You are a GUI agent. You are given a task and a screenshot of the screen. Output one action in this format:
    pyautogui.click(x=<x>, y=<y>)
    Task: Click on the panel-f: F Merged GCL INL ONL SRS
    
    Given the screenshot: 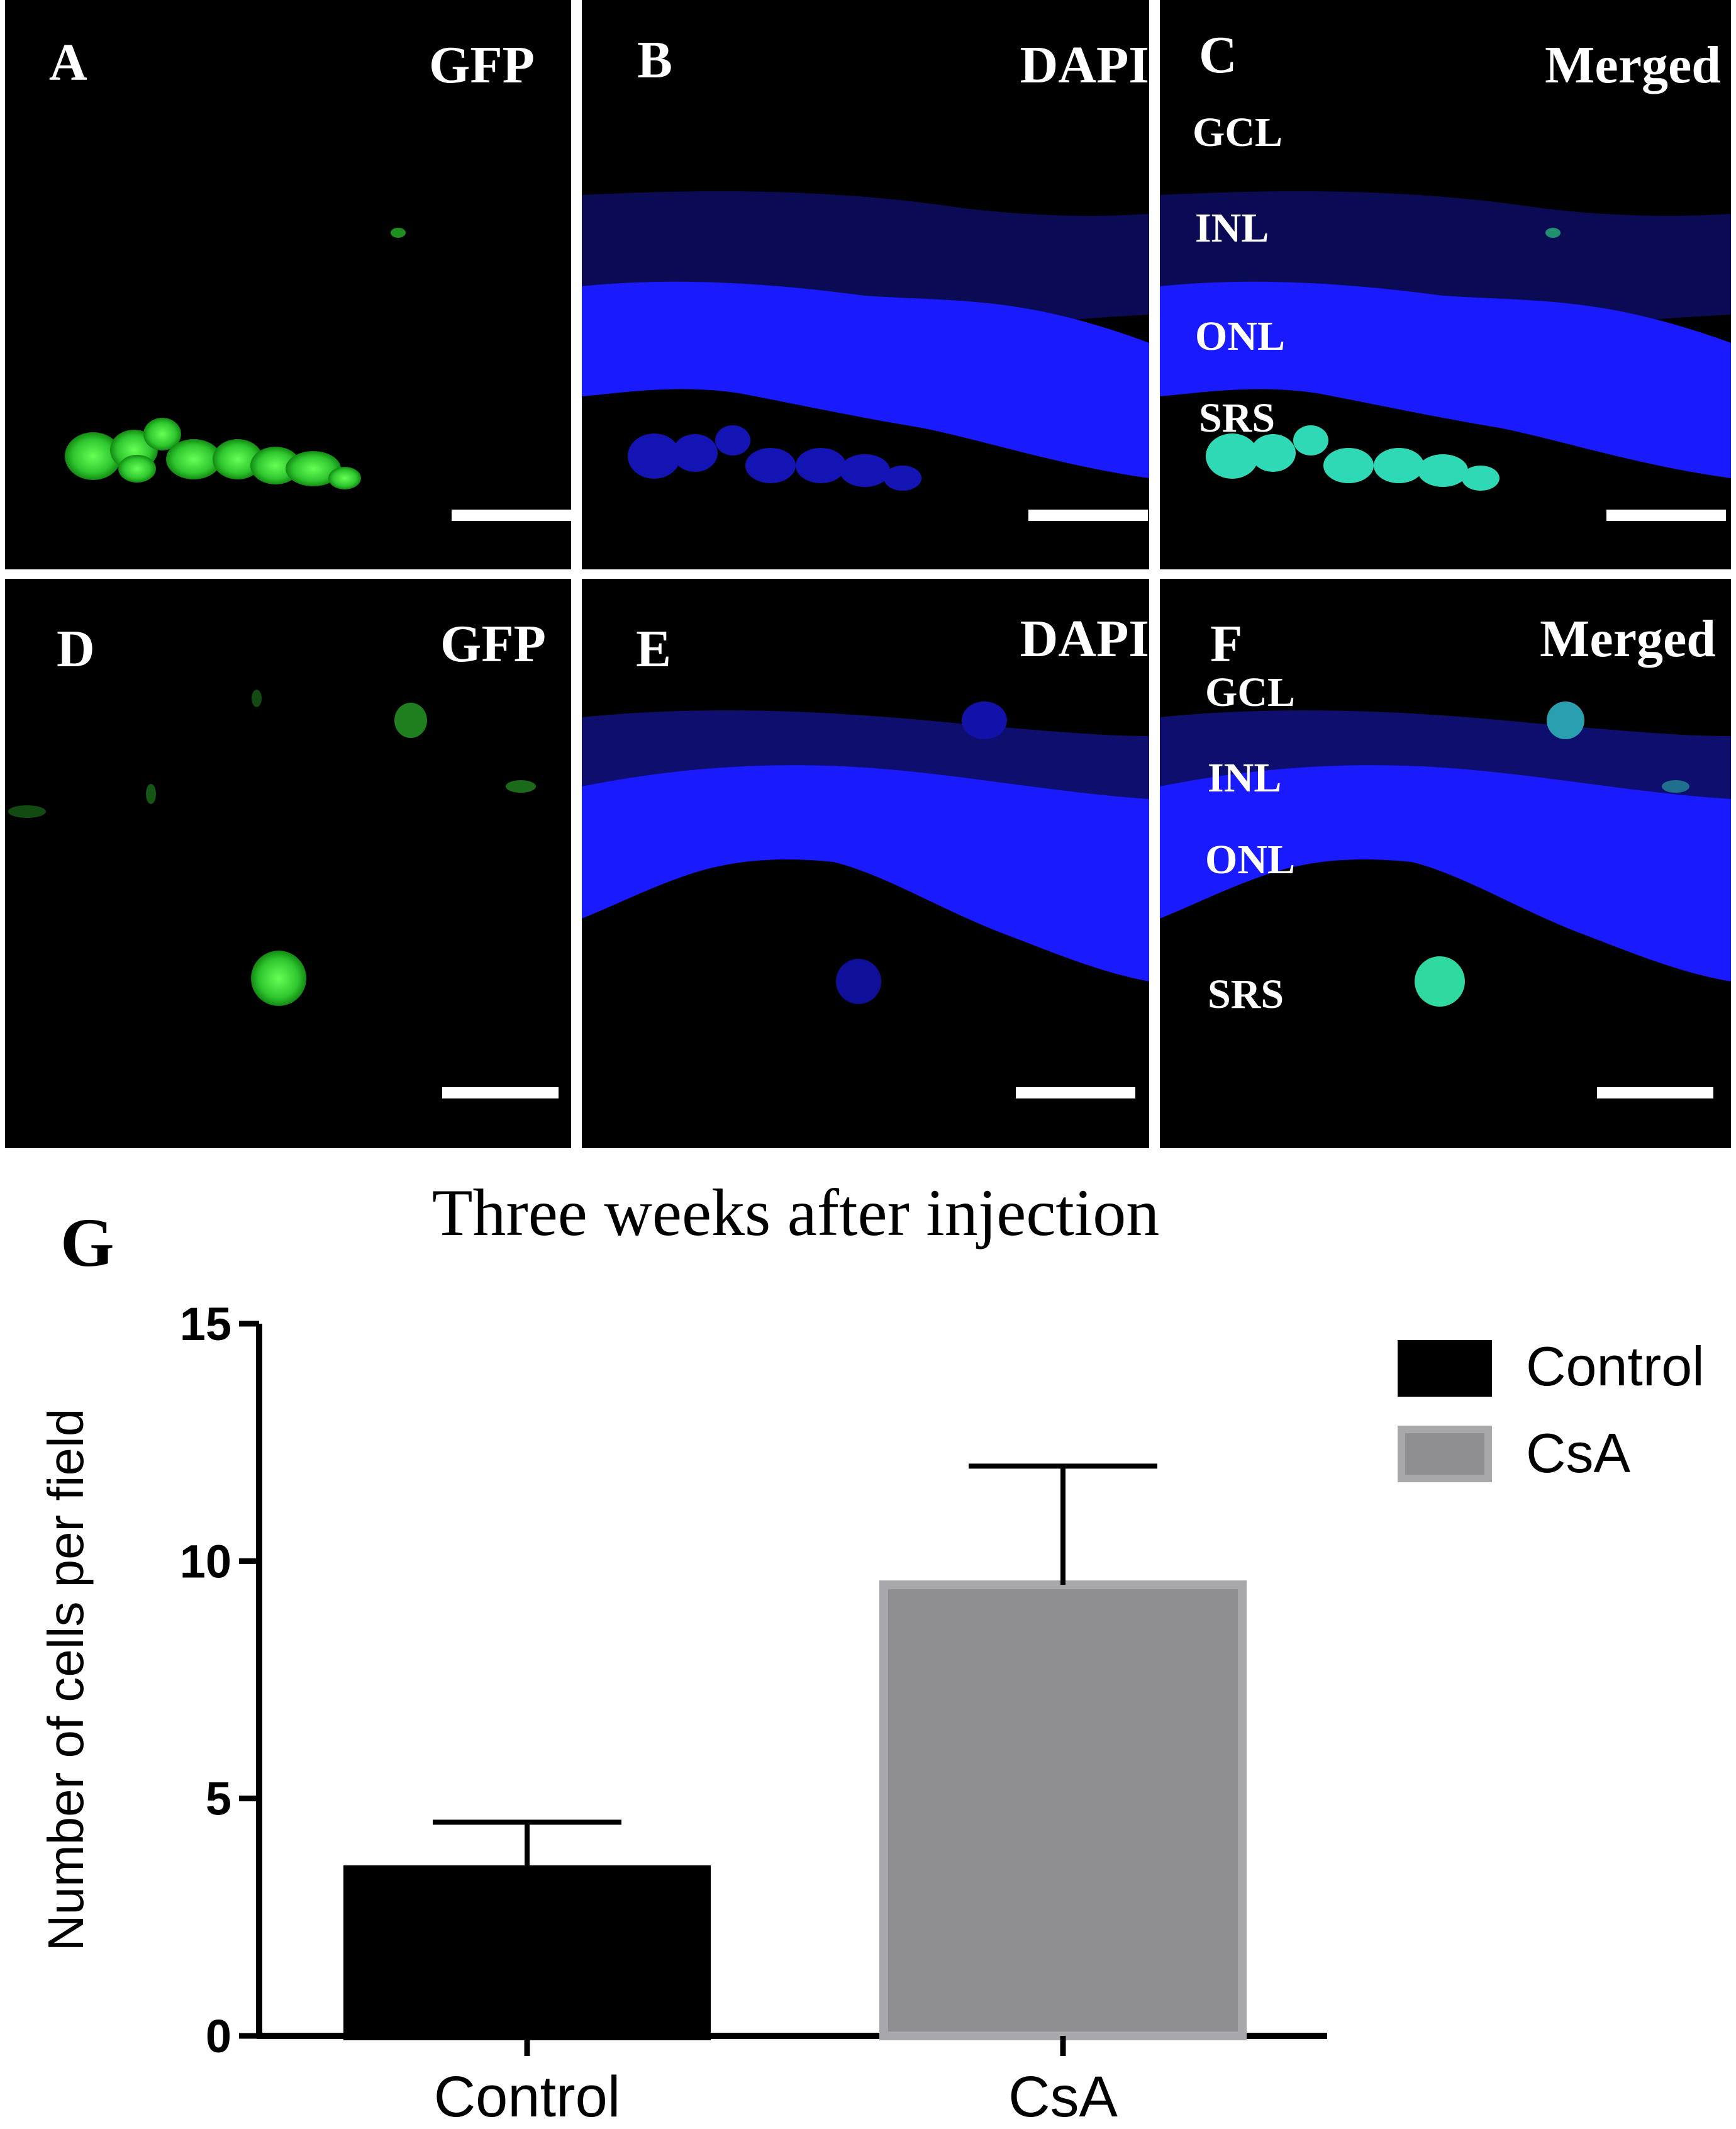 What is the action you would take?
    pyautogui.click(x=1446, y=863)
    